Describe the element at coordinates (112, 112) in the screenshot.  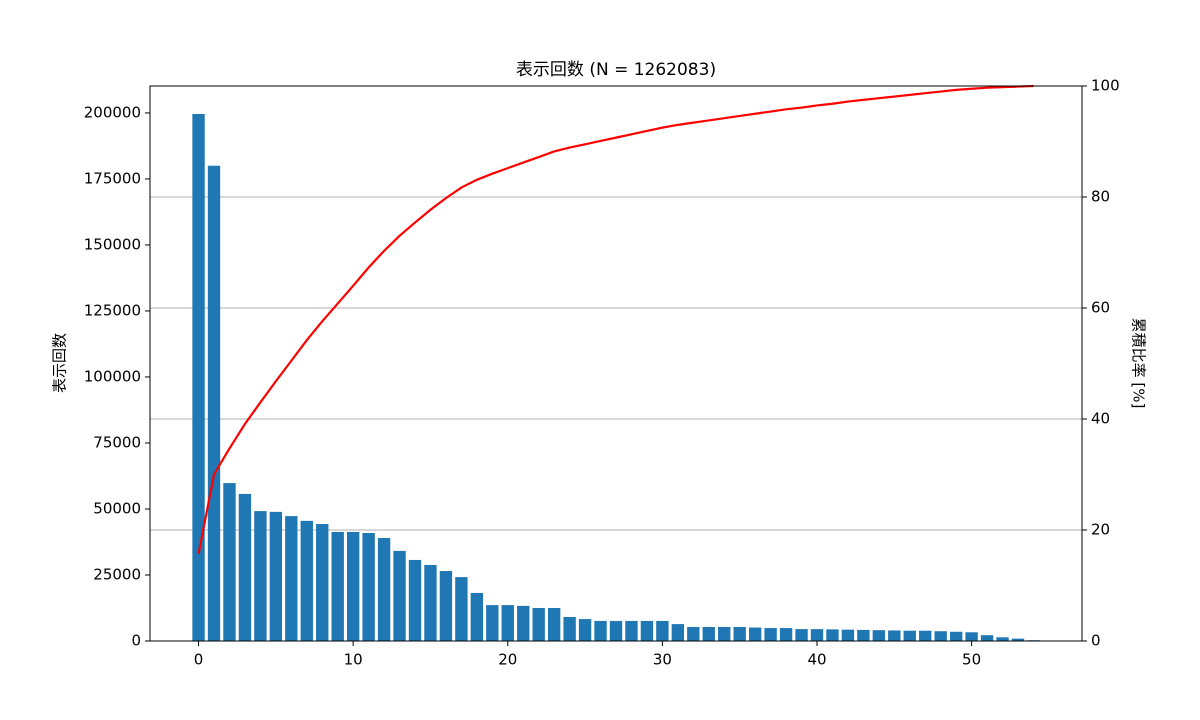
I see `y-tick-label: 200000` at that location.